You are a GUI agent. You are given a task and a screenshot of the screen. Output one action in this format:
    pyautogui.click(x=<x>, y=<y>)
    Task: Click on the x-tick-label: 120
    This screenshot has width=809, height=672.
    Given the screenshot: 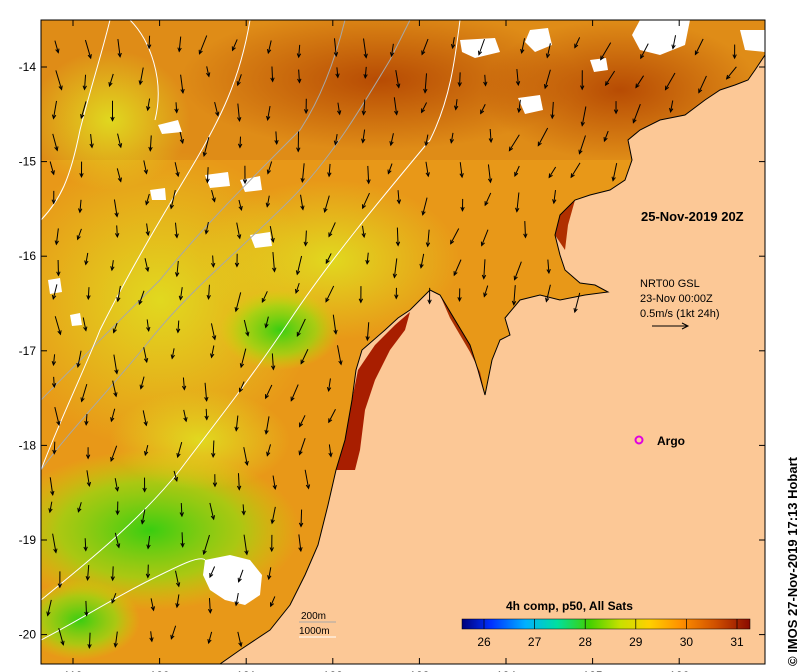 What is the action you would take?
    pyautogui.click(x=160, y=670)
    